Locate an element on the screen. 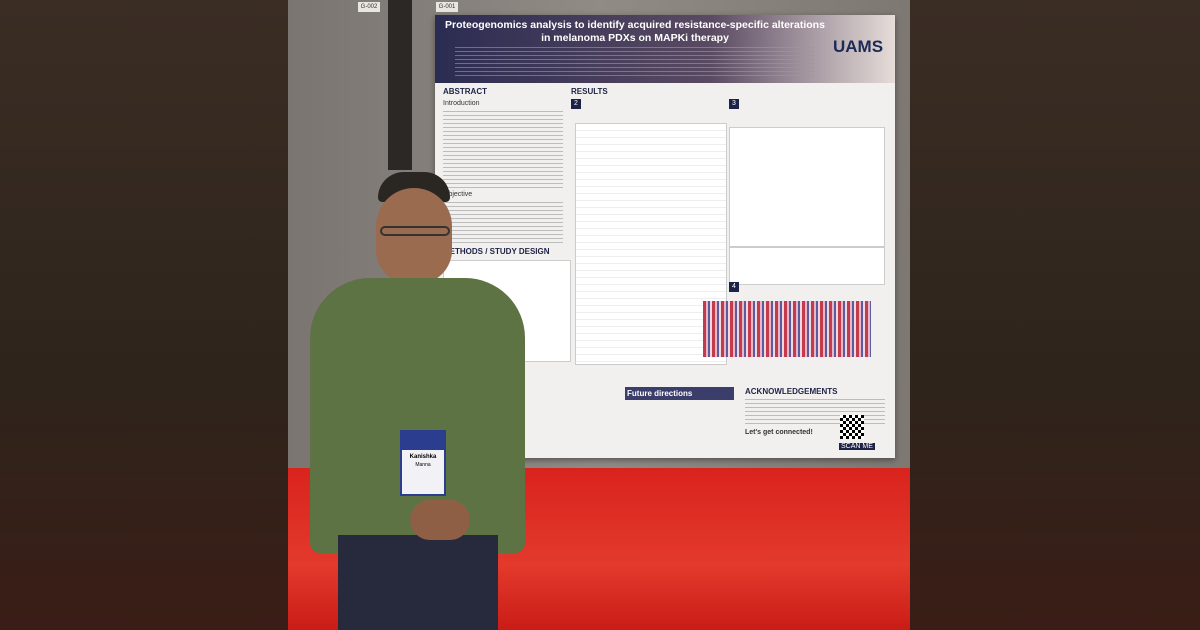 The height and width of the screenshot is (630, 1200). face is located at coordinates (414, 236).